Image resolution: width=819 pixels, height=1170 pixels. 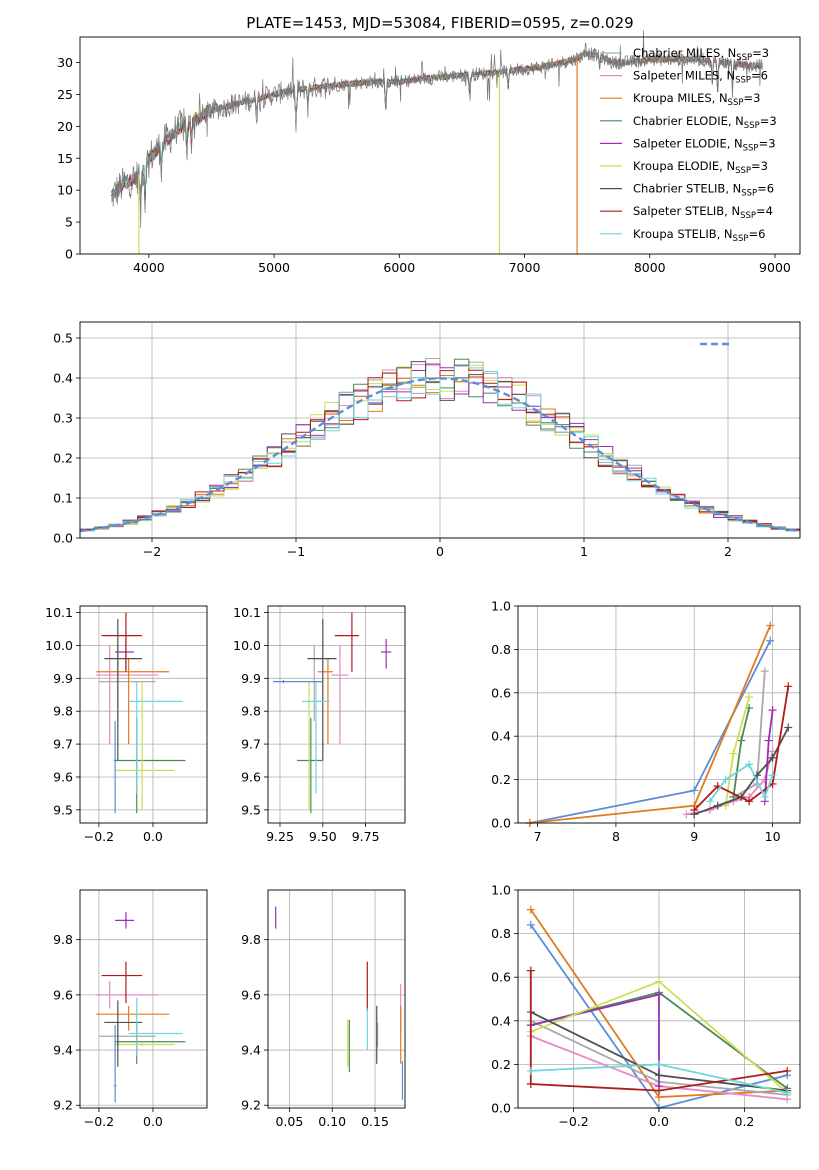 I want to click on y-tick-label: 0.3, so click(x=63, y=418).